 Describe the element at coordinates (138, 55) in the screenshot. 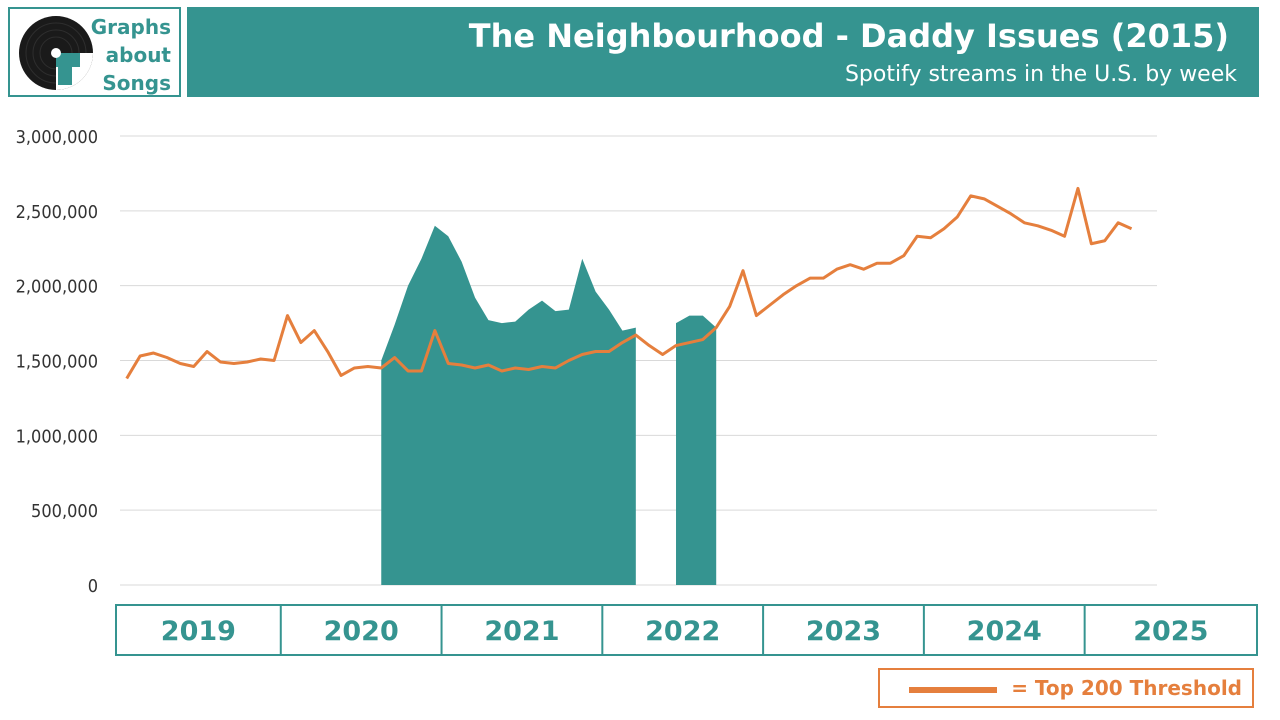

I see `logo-text-line-2: about` at that location.